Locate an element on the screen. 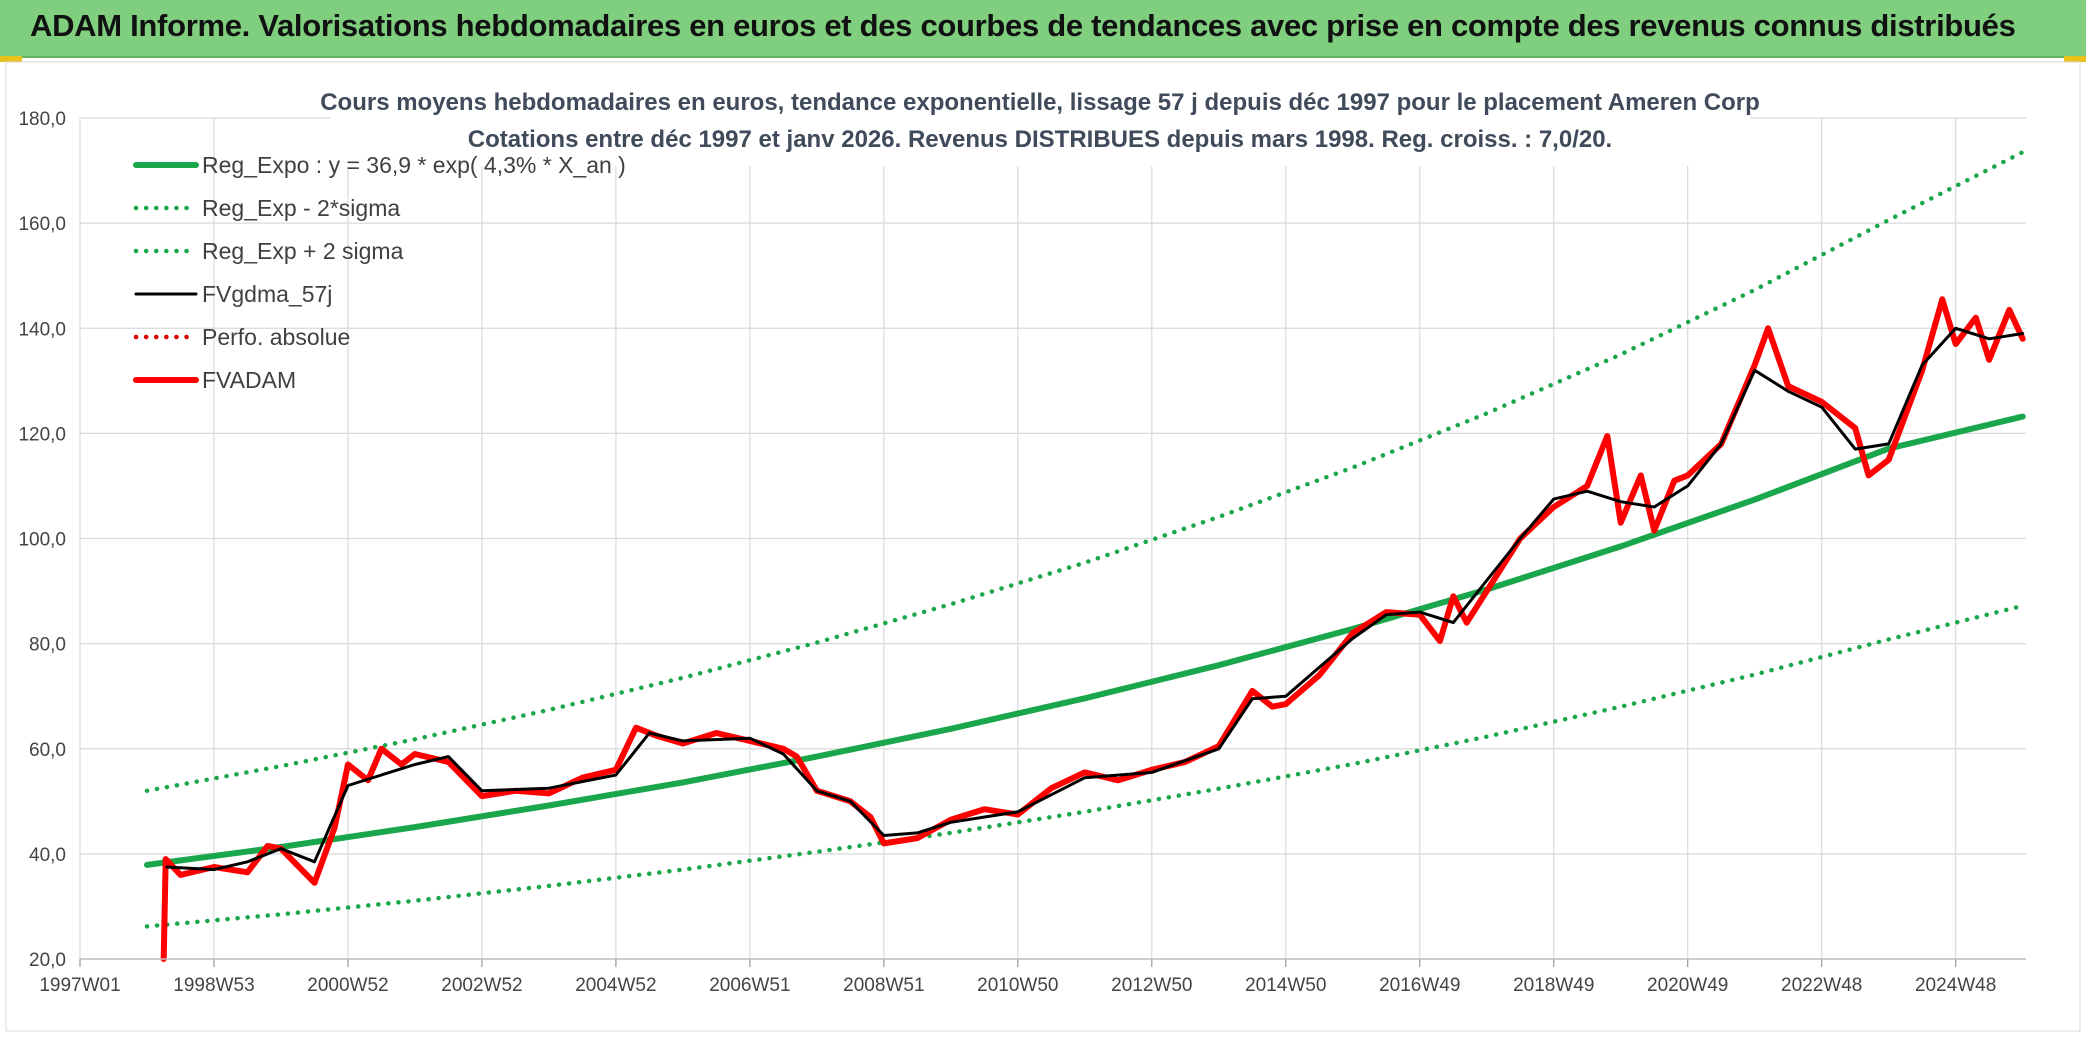 This screenshot has width=2086, height=1042. x-tick-label: 2022W48 is located at coordinates (1821, 985).